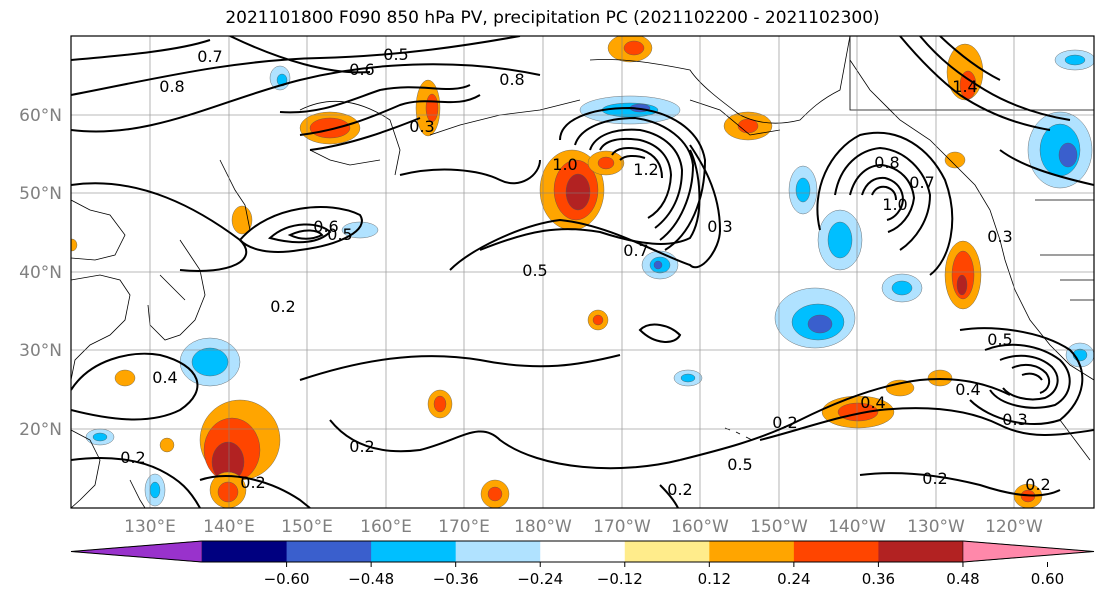 Image resolution: width=1105 pixels, height=601 pixels. Describe the element at coordinates (307, 527) in the screenshot. I see `lon-label: 150°E` at that location.